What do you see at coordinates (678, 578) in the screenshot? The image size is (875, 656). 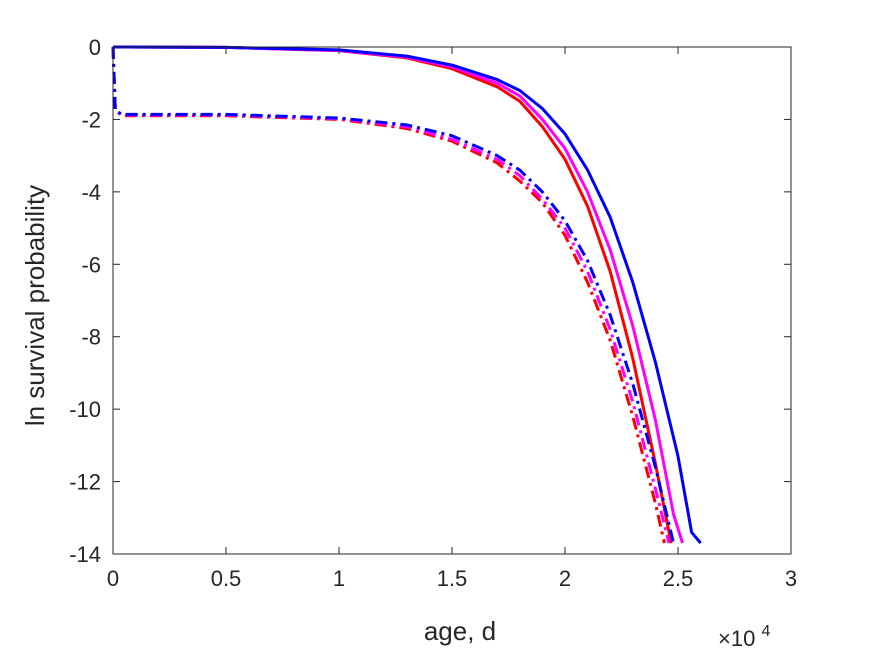 I see `x-tick-label: 2.5` at bounding box center [678, 578].